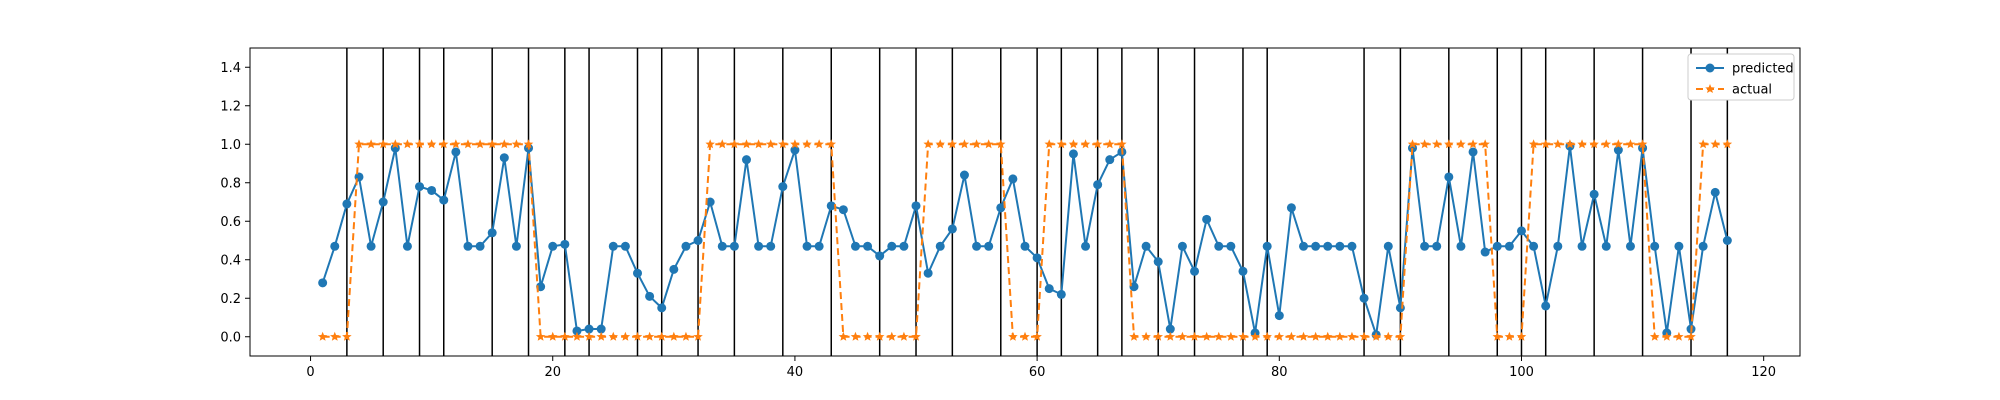 Image resolution: width=2000 pixels, height=400 pixels. I want to click on x-tick-label: 20, so click(552, 372).